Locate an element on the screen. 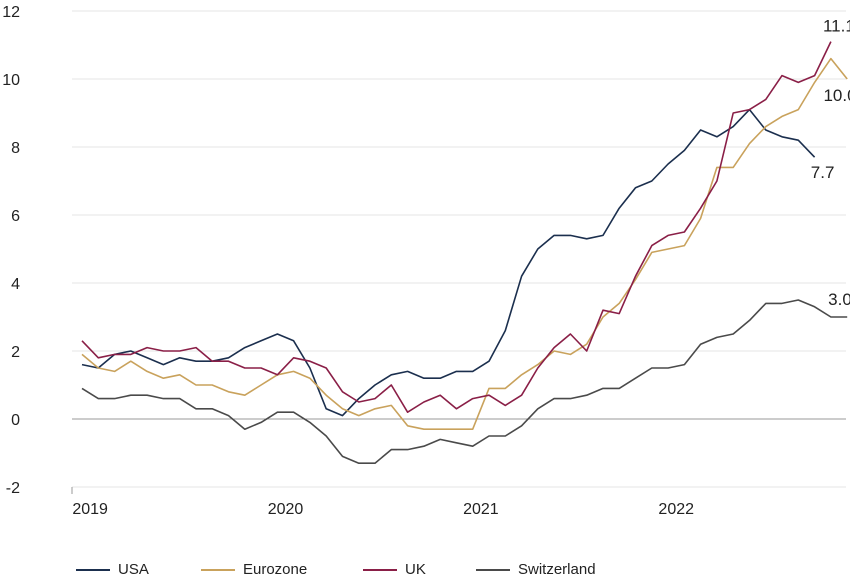  end-labels: 7.7 10.0 11.1 3.0 is located at coordinates (830, 163).